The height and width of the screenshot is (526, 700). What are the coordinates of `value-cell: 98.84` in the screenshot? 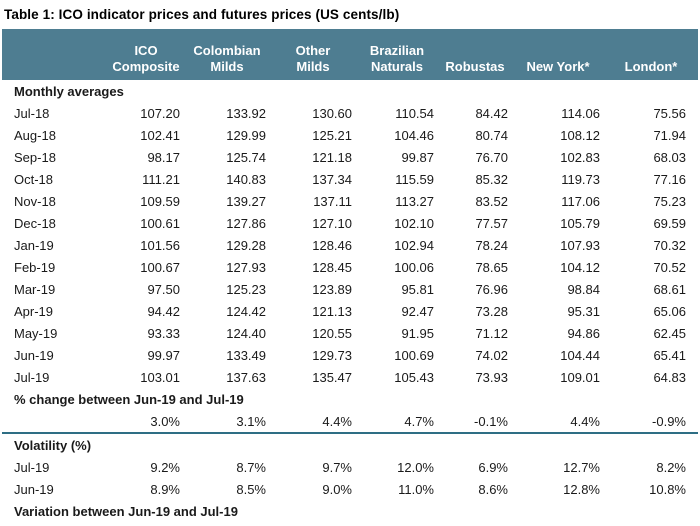 It's located at (583, 289).